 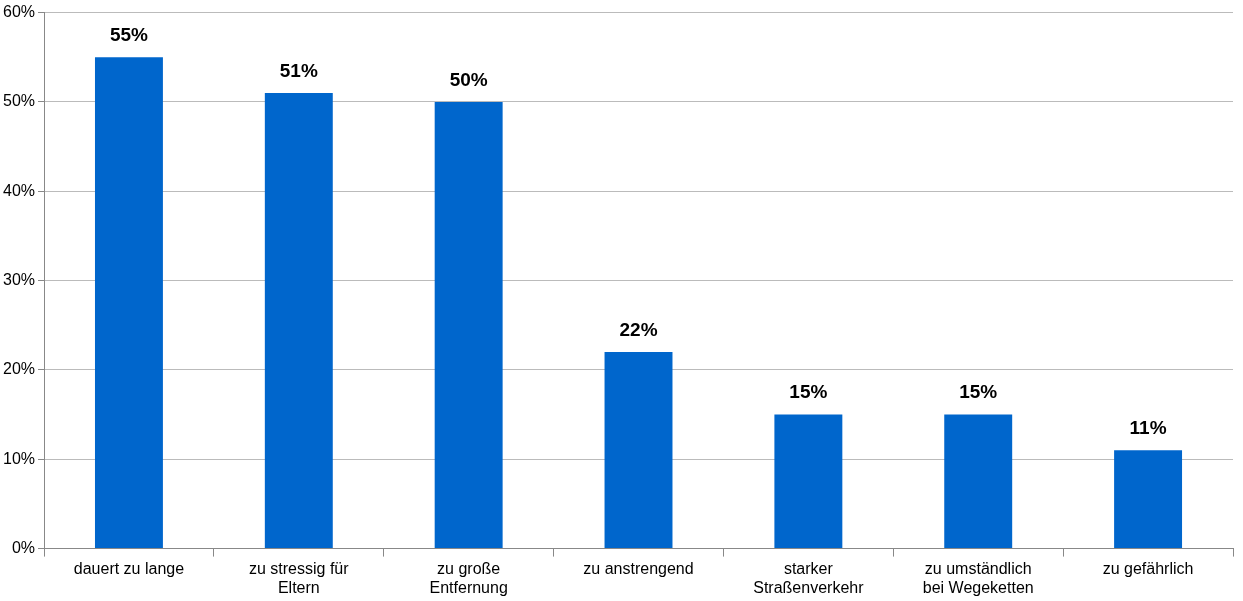 I want to click on y-tick-label: 10%, so click(x=19, y=458).